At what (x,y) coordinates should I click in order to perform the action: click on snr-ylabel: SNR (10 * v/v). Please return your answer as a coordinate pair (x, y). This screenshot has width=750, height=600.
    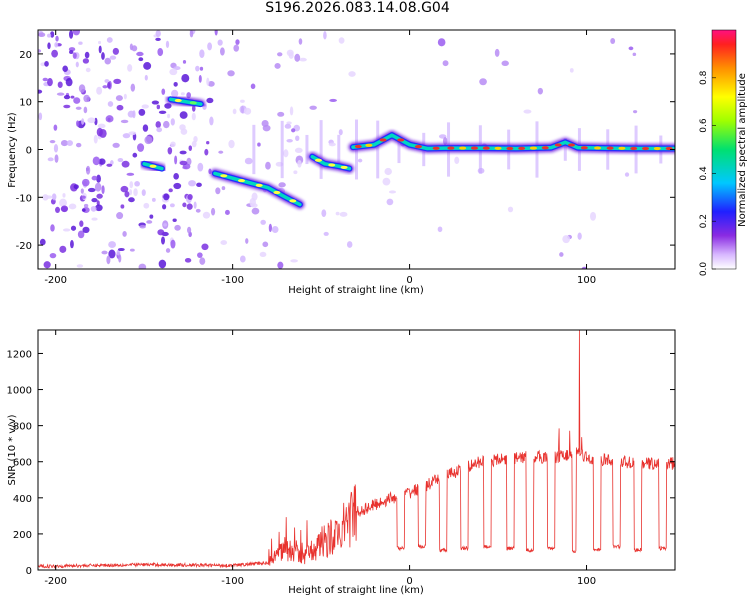
    Looking at the image, I should click on (12, 449).